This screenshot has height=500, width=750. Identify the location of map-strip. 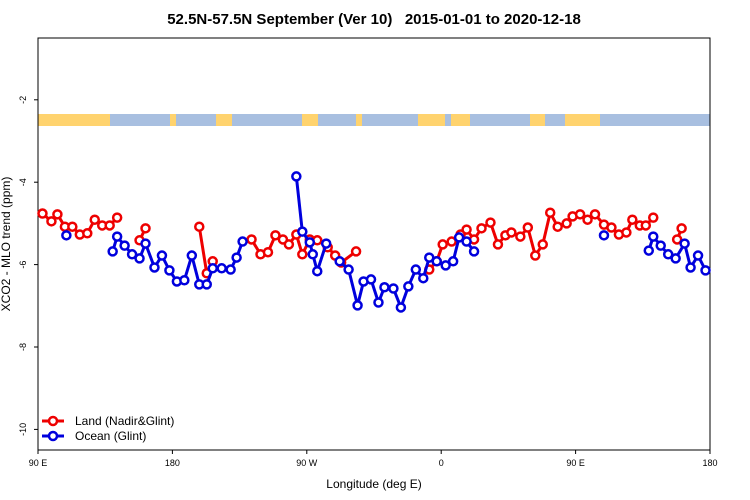
(374, 120).